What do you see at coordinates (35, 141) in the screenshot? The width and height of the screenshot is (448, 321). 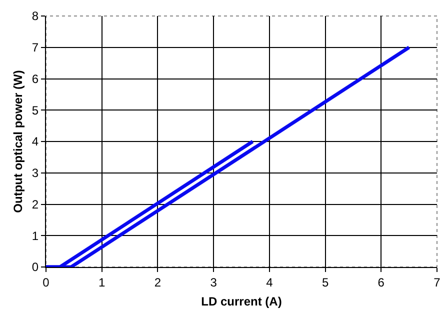 I see `y-tick-label: 4` at bounding box center [35, 141].